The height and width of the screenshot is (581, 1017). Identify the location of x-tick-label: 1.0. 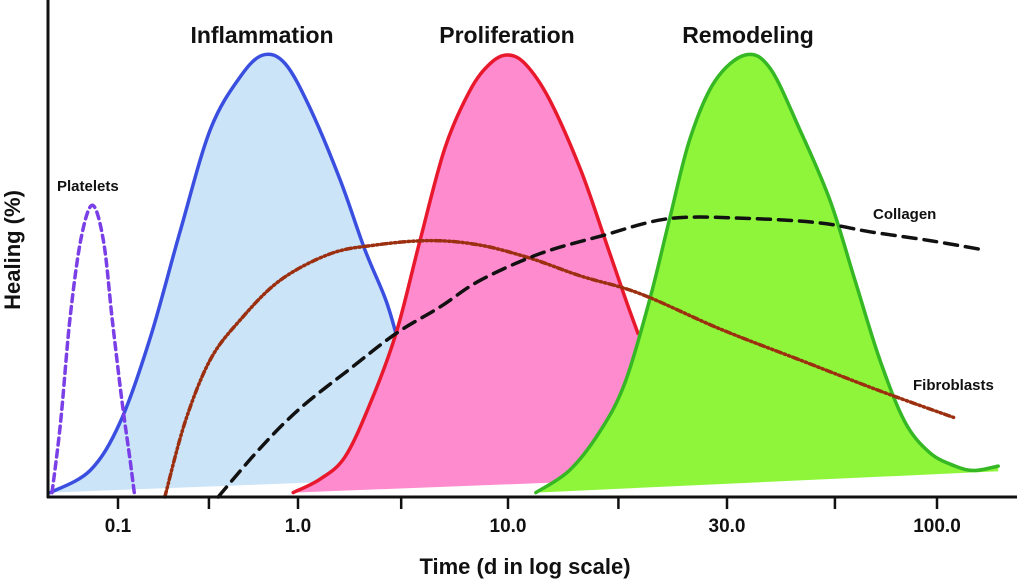
(298, 526).